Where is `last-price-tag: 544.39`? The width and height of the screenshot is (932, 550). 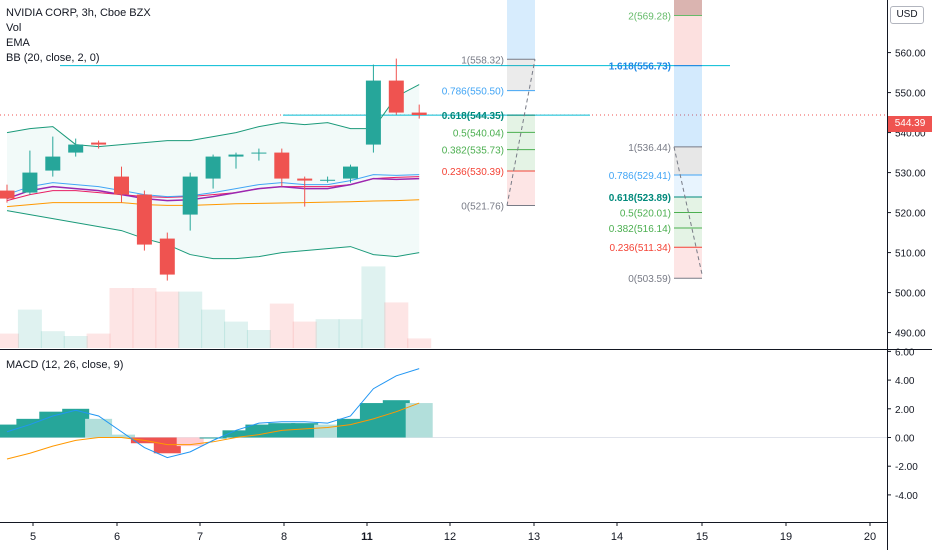
last-price-tag: 544.39 is located at coordinates (910, 124).